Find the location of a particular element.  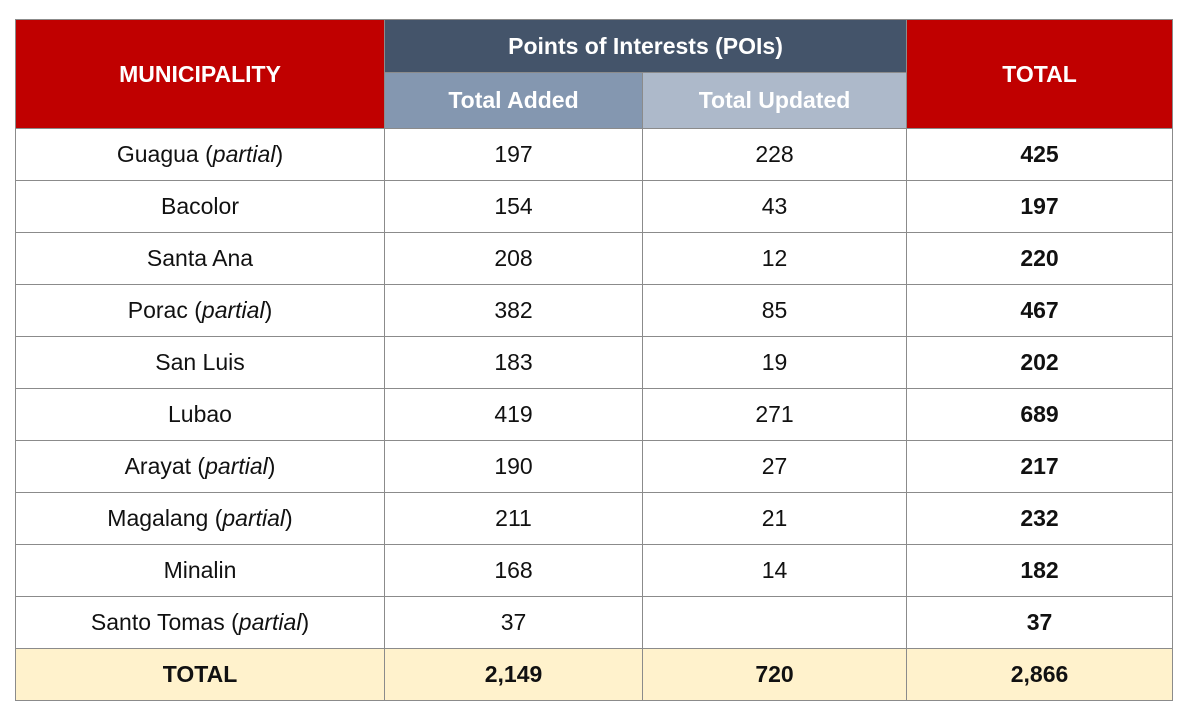

municipality-name: San Luis is located at coordinates (200, 362).